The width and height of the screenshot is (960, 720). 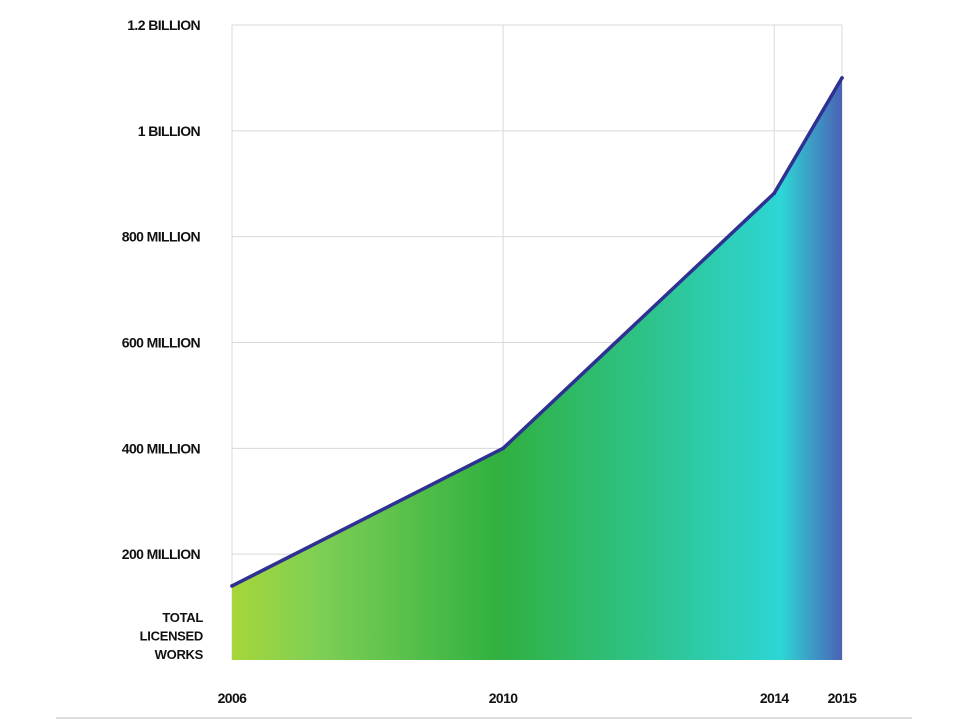 What do you see at coordinates (233, 698) in the screenshot?
I see `x-tick-label: 2006` at bounding box center [233, 698].